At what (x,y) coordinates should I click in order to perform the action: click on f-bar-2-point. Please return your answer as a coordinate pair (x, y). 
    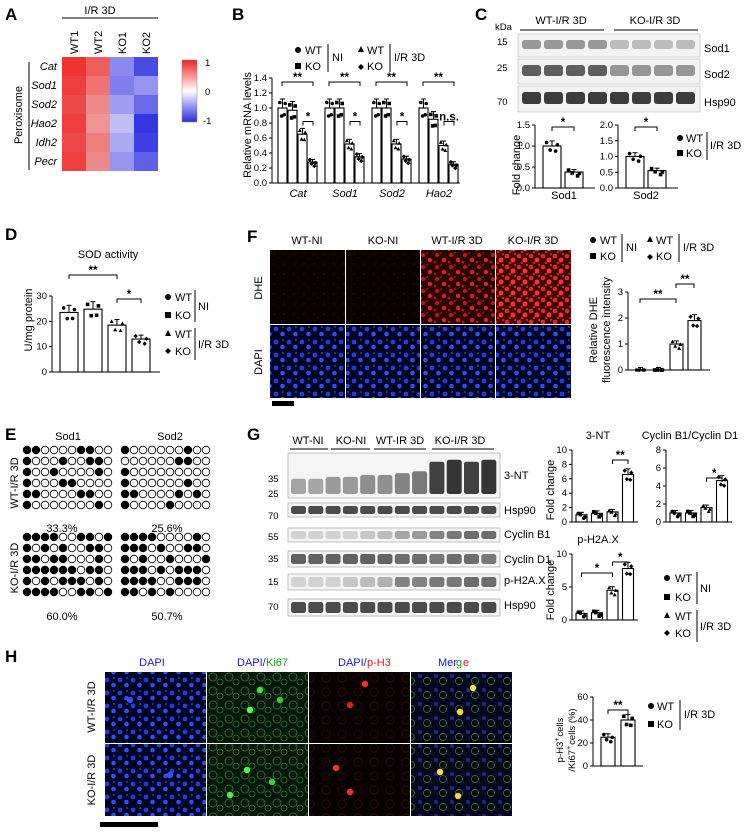
    Looking at the image, I should click on (679, 348).